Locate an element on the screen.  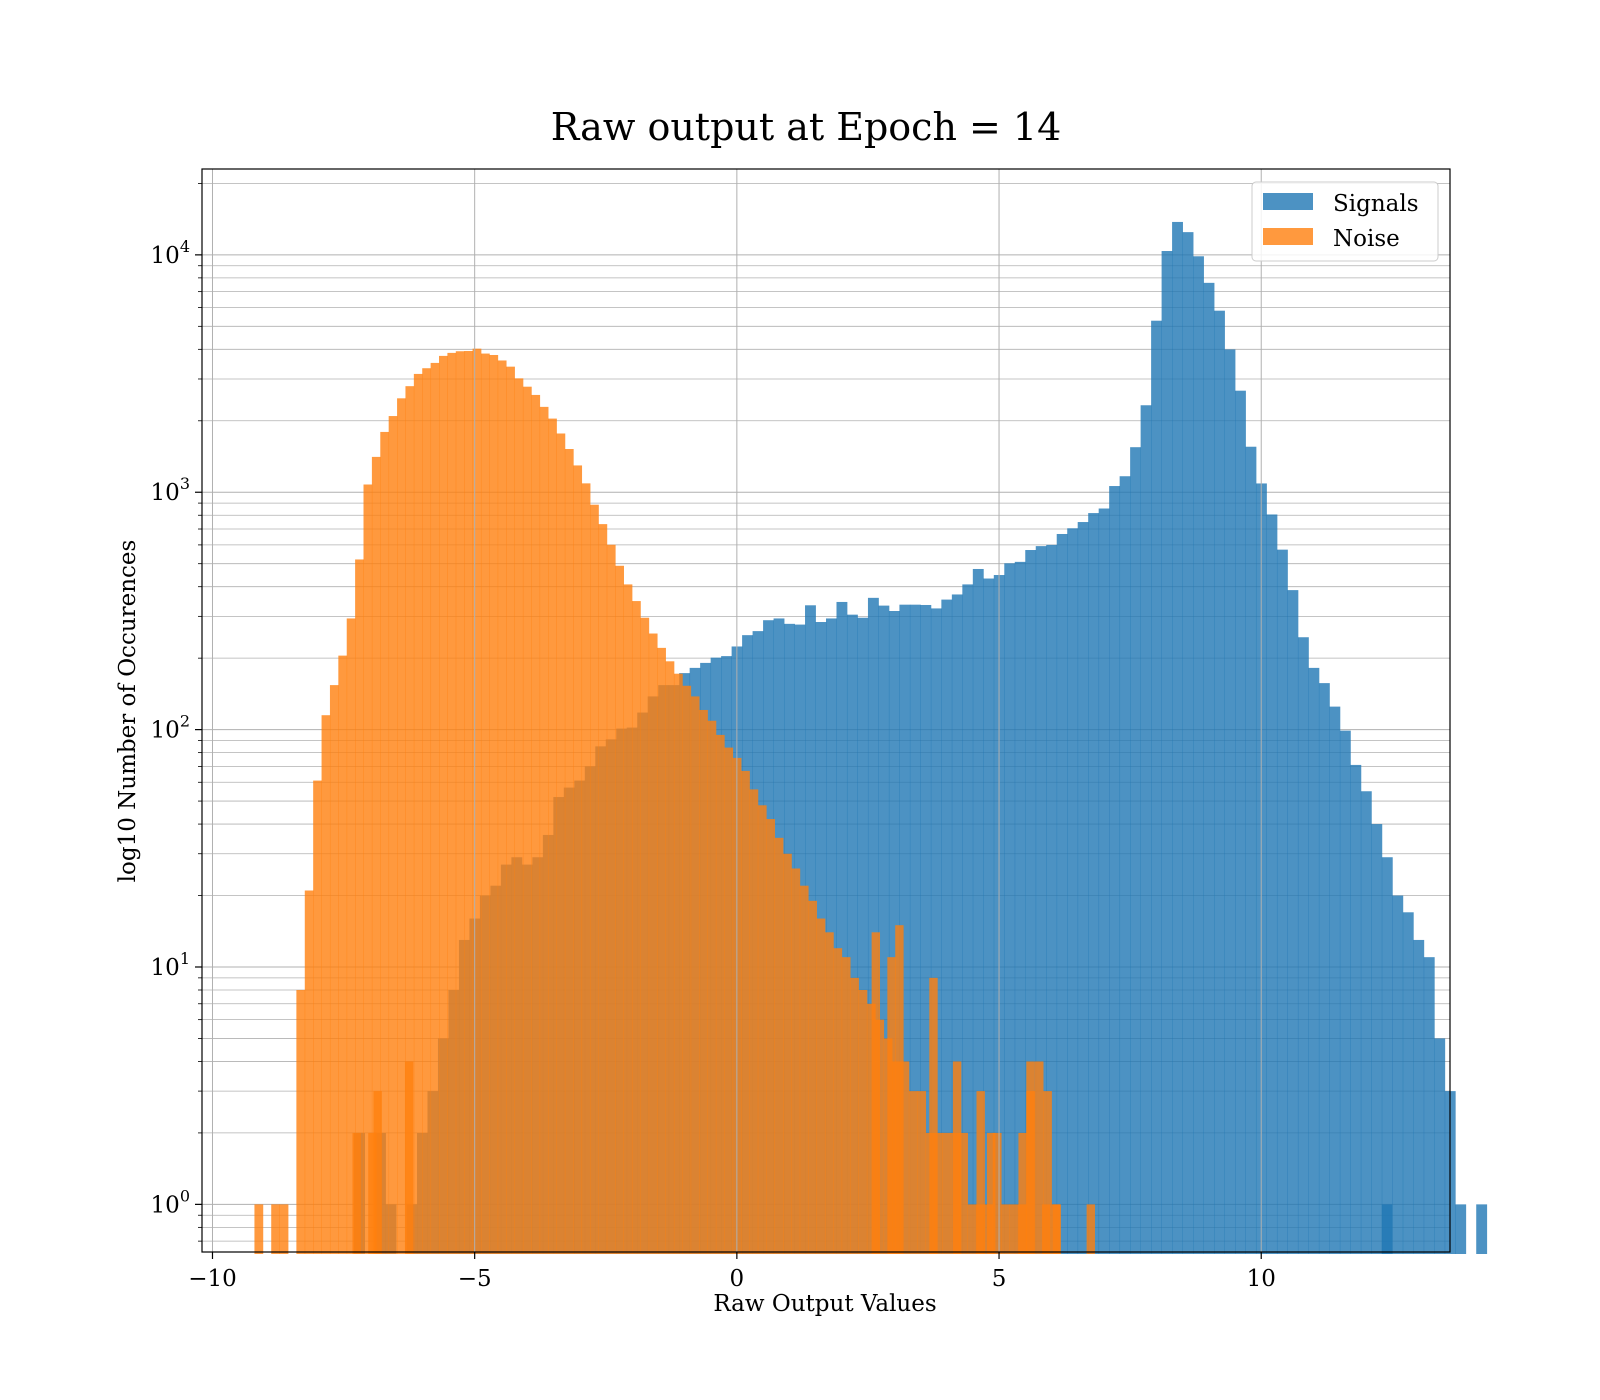
y-ticks: 10⁰ 10¹ 10² 10³ 10⁴ is located at coordinates (176, 712).